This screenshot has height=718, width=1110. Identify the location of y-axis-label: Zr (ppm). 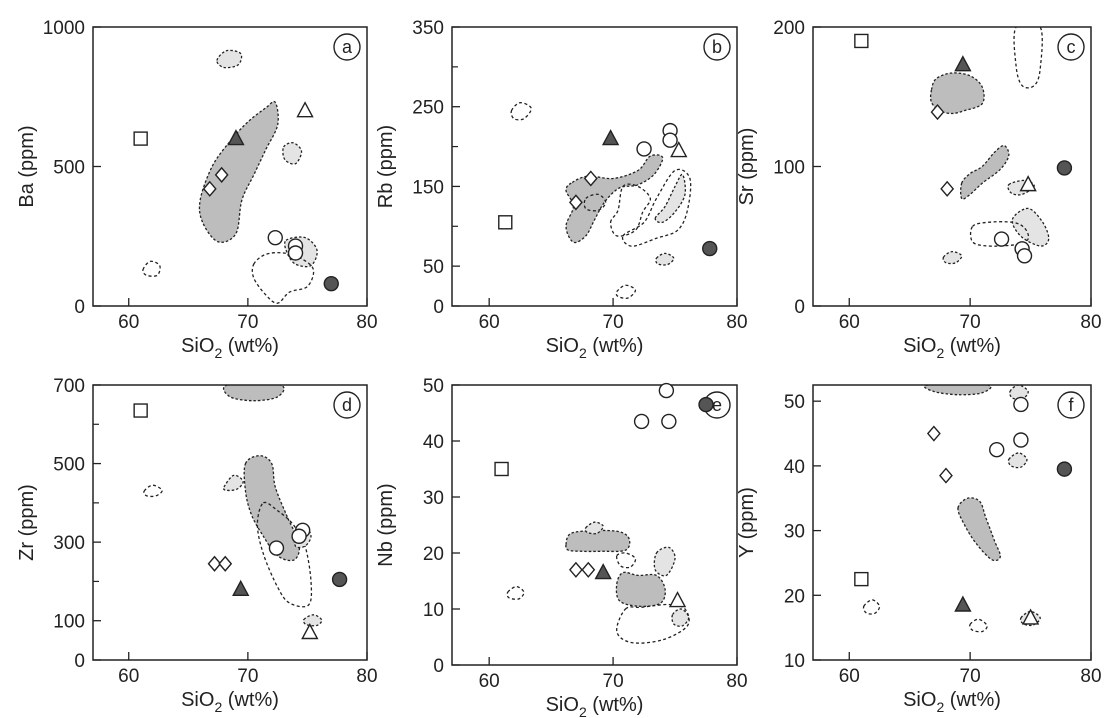
(27, 522).